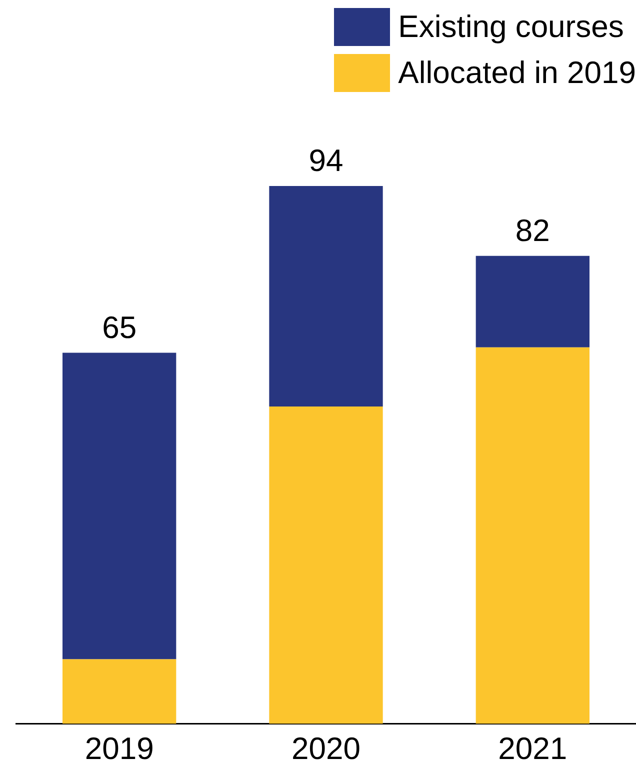 The width and height of the screenshot is (636, 777). I want to click on x-tick-label: 2021, so click(533, 748).